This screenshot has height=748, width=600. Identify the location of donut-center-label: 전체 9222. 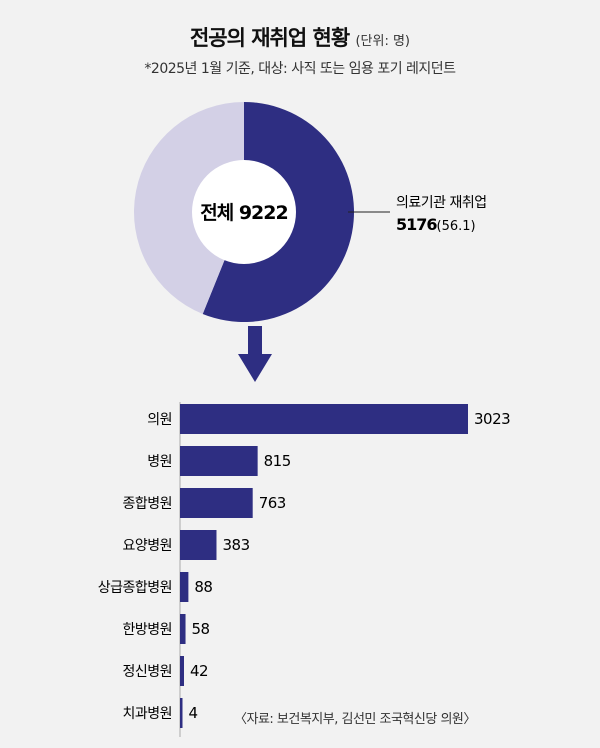
(243, 213).